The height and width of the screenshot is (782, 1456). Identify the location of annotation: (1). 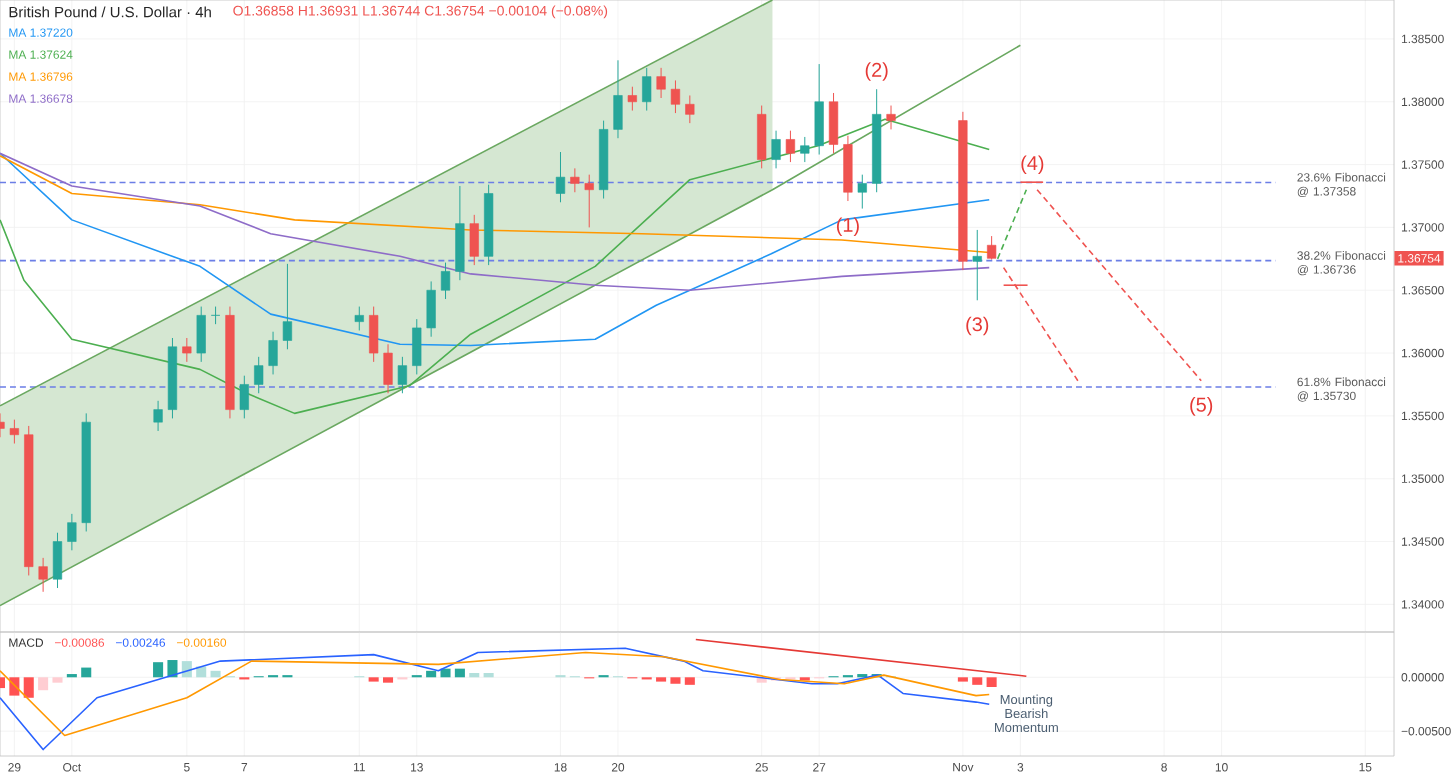
(847, 226).